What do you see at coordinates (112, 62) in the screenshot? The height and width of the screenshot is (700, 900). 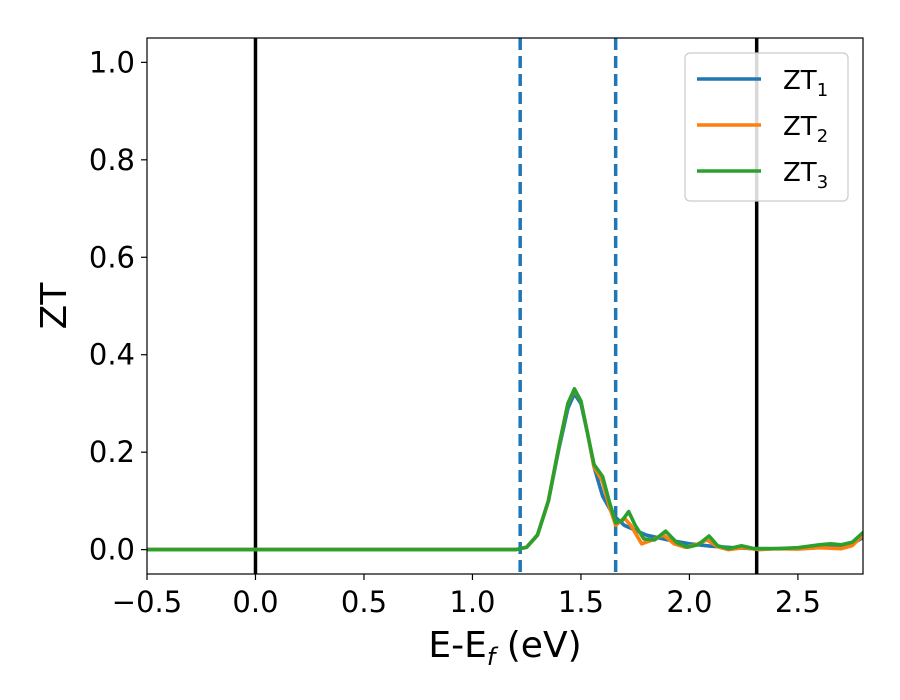 I see `y-tick-label: 1.0` at bounding box center [112, 62].